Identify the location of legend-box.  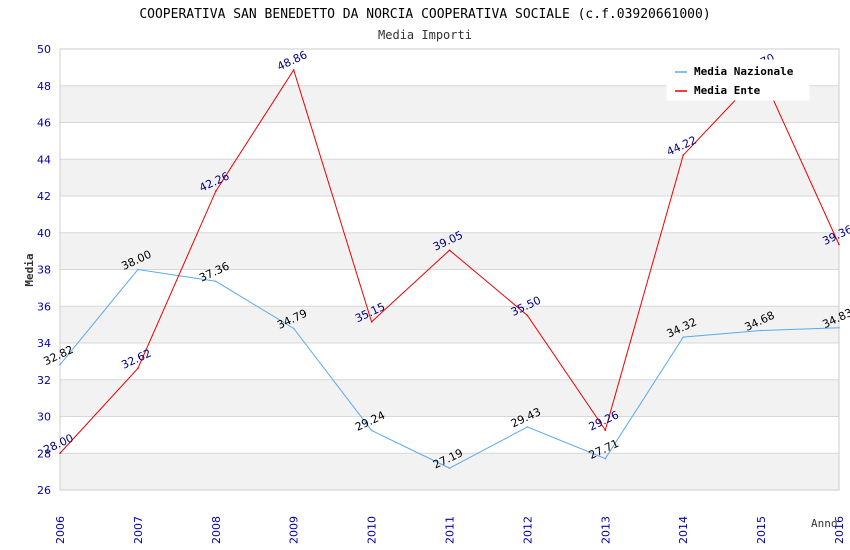
(738, 80).